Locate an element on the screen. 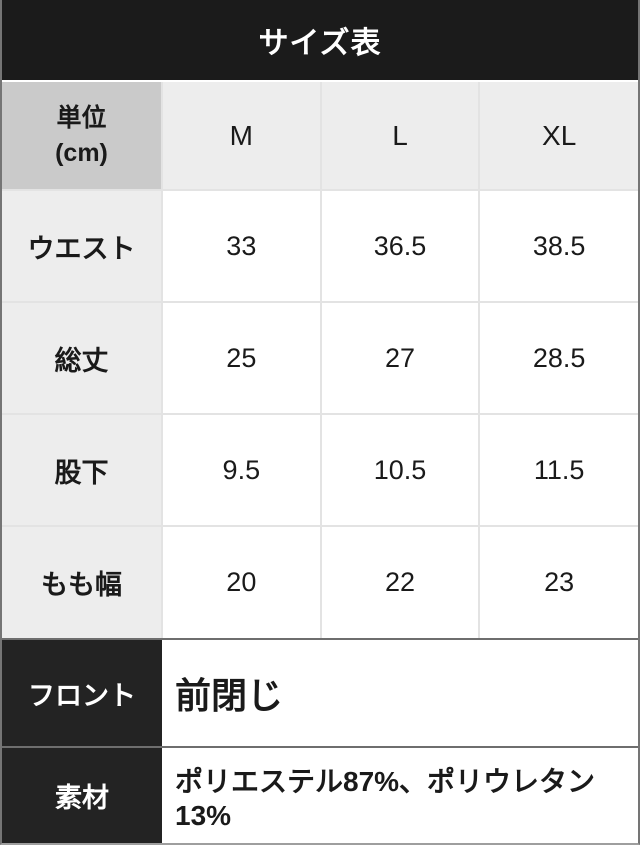 The width and height of the screenshot is (640, 845). table-row-waist: ウエスト 33 36.5 38.5 is located at coordinates (320, 246).